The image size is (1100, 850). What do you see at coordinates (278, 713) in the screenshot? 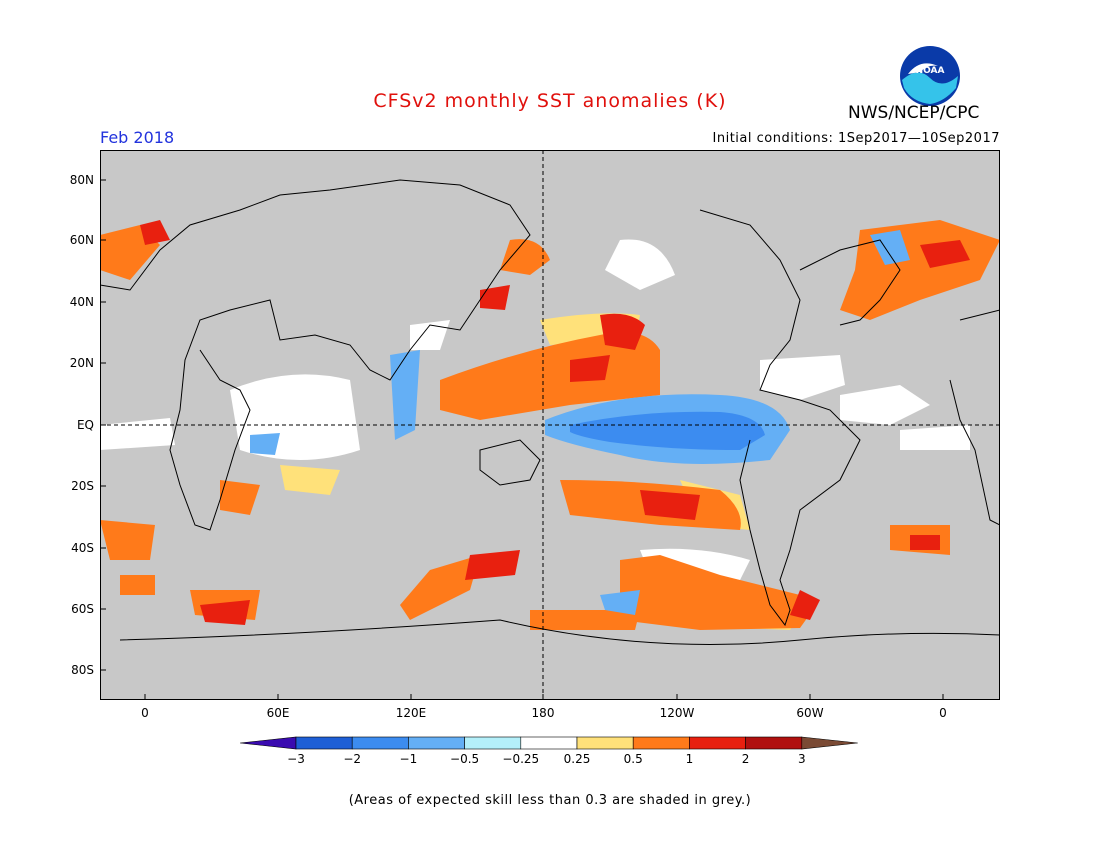
I see `lon-label: 60E` at bounding box center [278, 713].